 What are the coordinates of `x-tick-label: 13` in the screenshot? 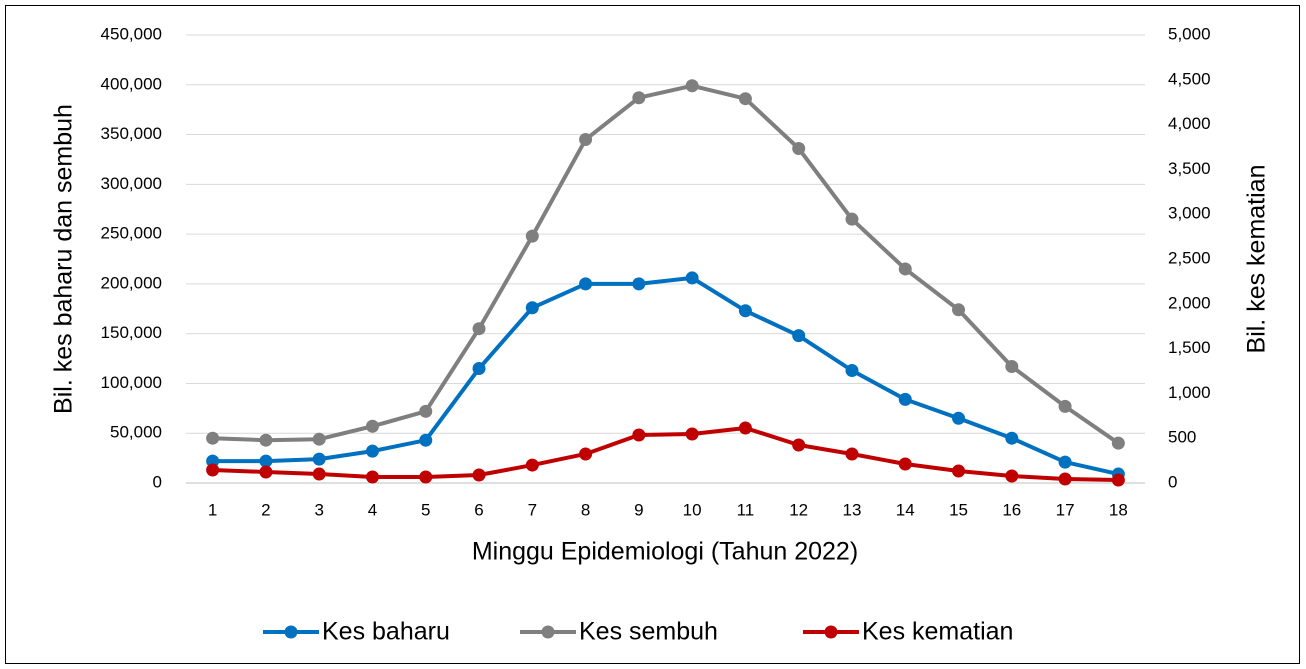 It's located at (852, 509).